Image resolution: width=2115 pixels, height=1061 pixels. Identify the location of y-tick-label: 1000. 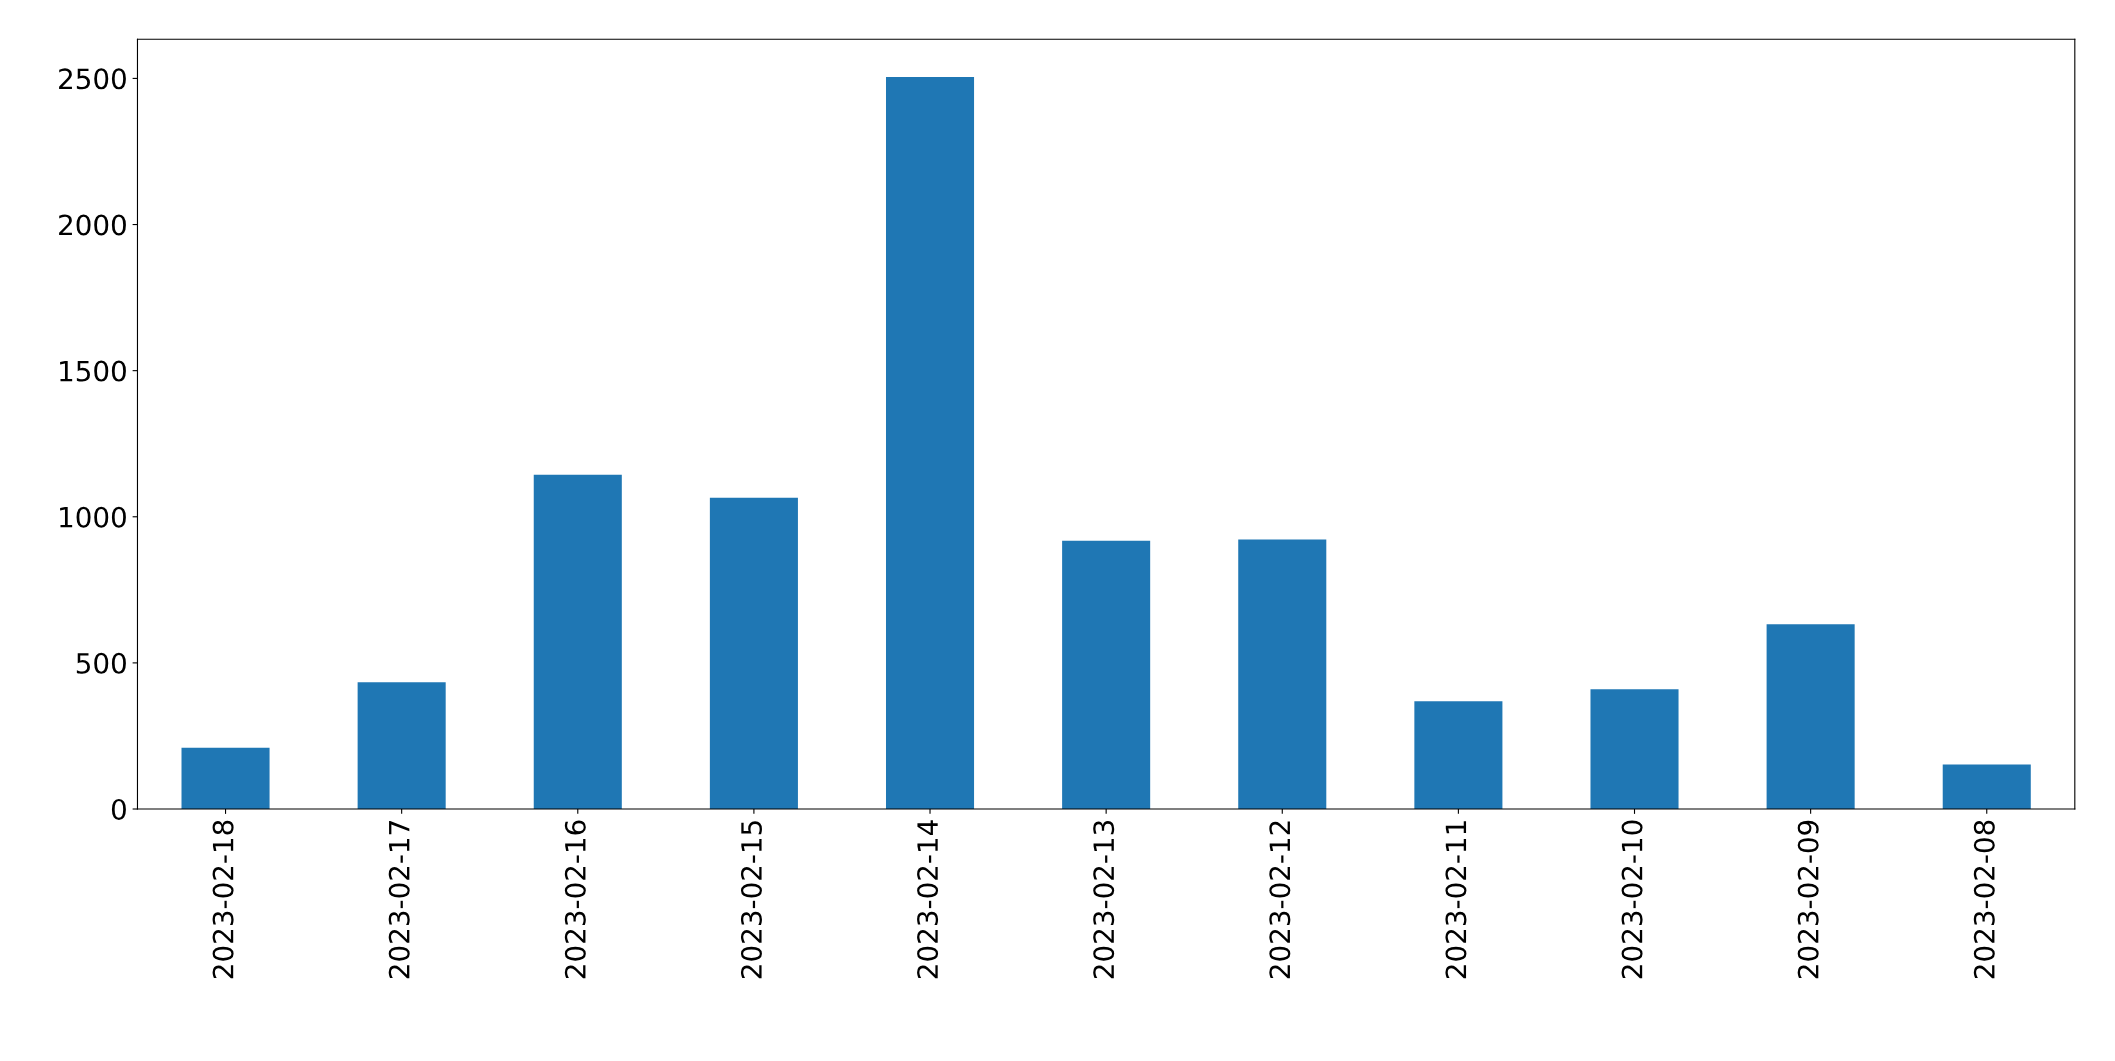
(93, 517).